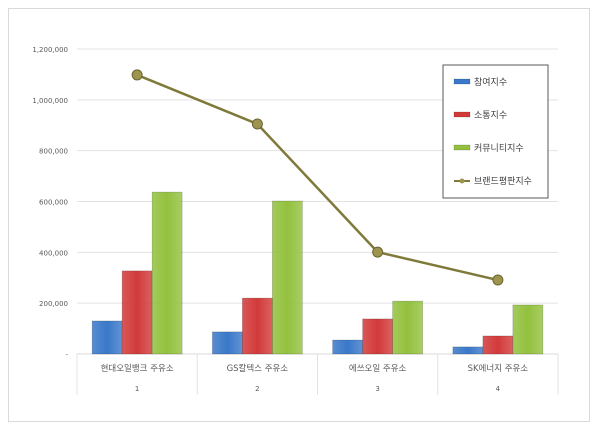 The width and height of the screenshot is (600, 432). What do you see at coordinates (53, 152) in the screenshot?
I see `y-tick-label: 800,000` at bounding box center [53, 152].